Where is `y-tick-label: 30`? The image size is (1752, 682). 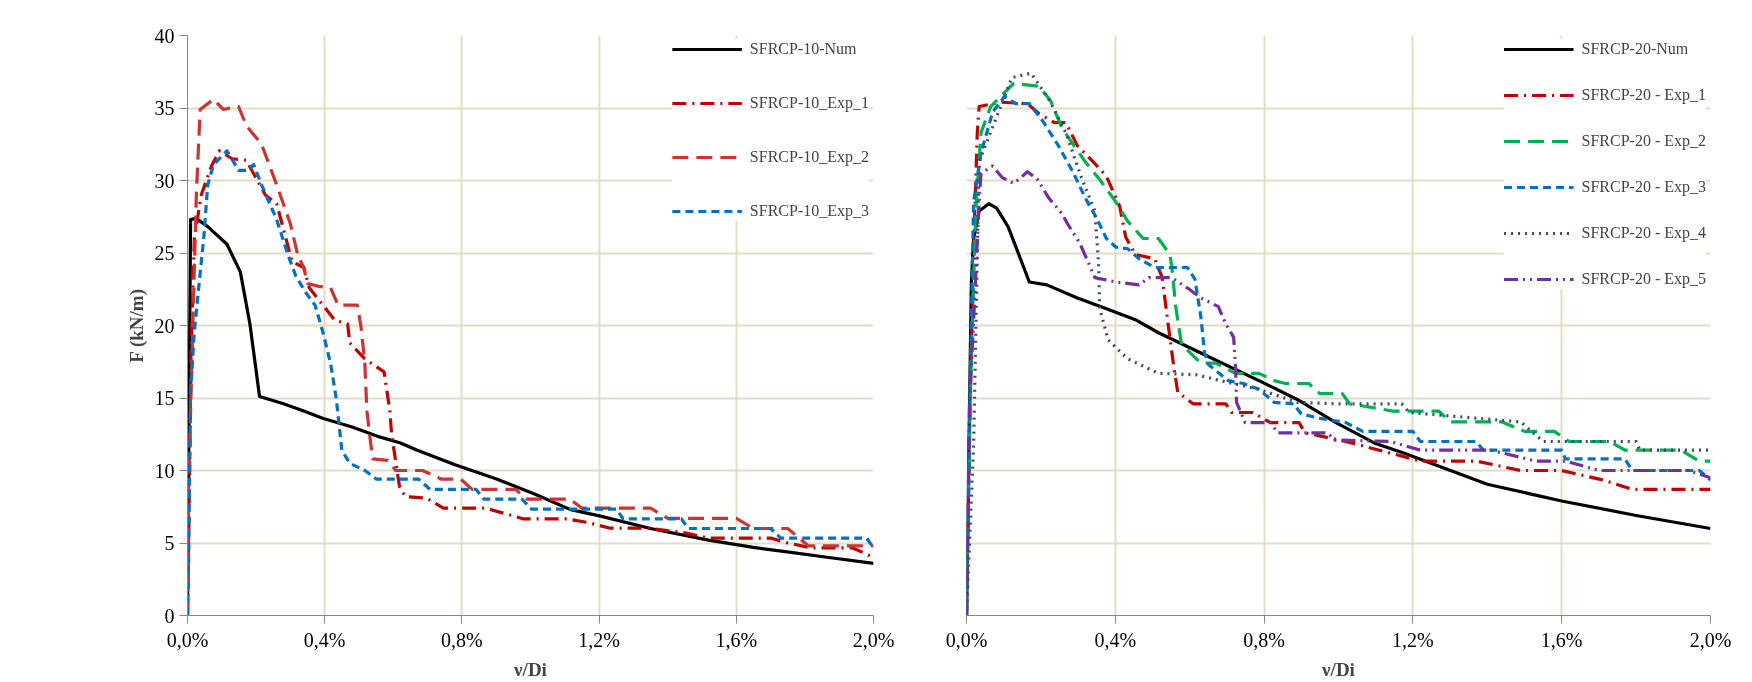 y-tick-label: 30 is located at coordinates (164, 180).